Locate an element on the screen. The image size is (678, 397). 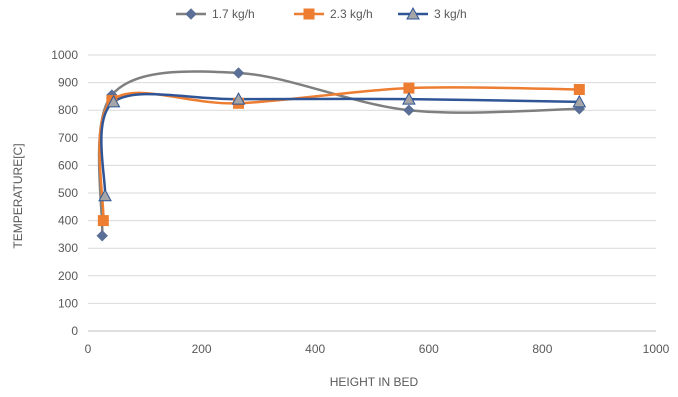
legend: 1.7 kg/h 2.3 kg/h 3 kg/h is located at coordinates (321, 13).